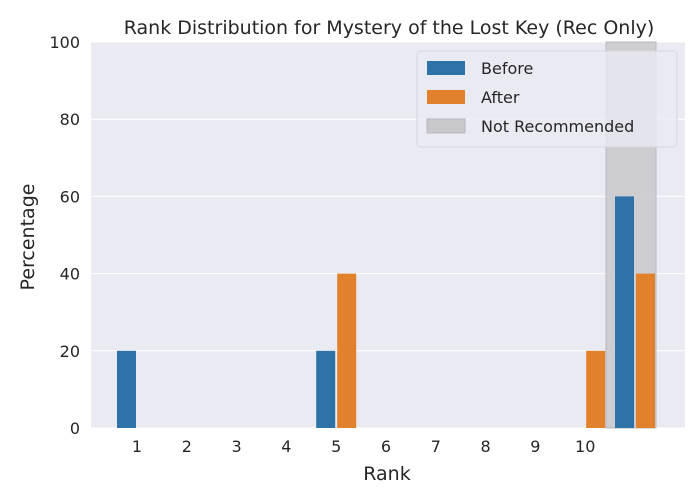 The width and height of the screenshot is (700, 500). What do you see at coordinates (436, 446) in the screenshot?
I see `x-tick-7: 7` at bounding box center [436, 446].